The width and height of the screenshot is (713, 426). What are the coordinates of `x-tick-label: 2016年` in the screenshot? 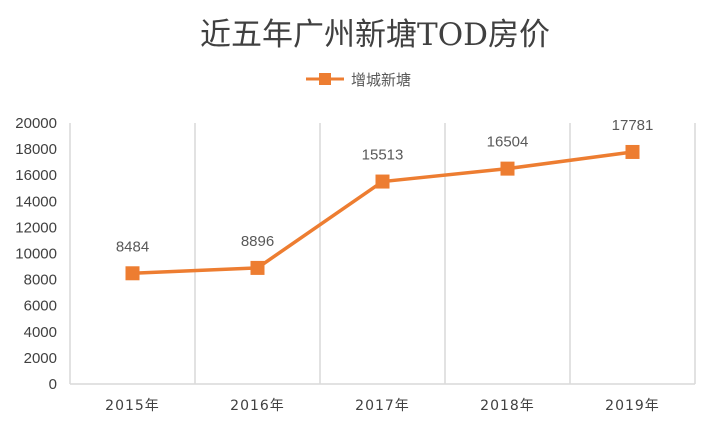 It's located at (257, 406).